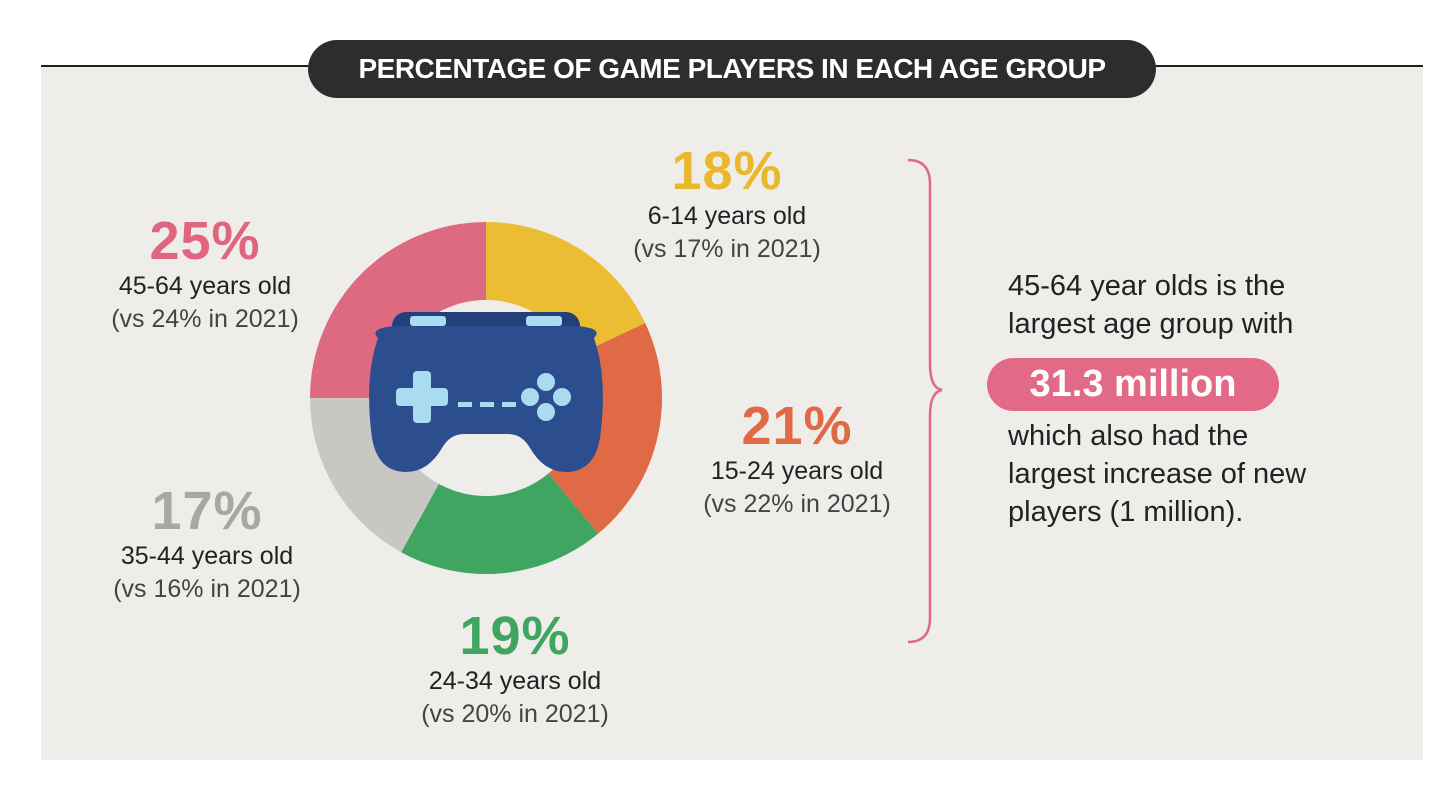 The image size is (1456, 791). What do you see at coordinates (797, 504) in the screenshot?
I see `slice-comparison: (vs 22% in 2021)` at bounding box center [797, 504].